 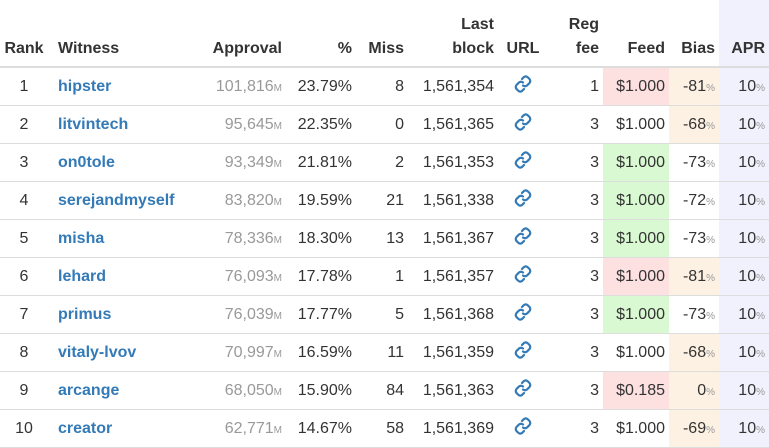 I want to click on witness-cell: creator, so click(x=123, y=428).